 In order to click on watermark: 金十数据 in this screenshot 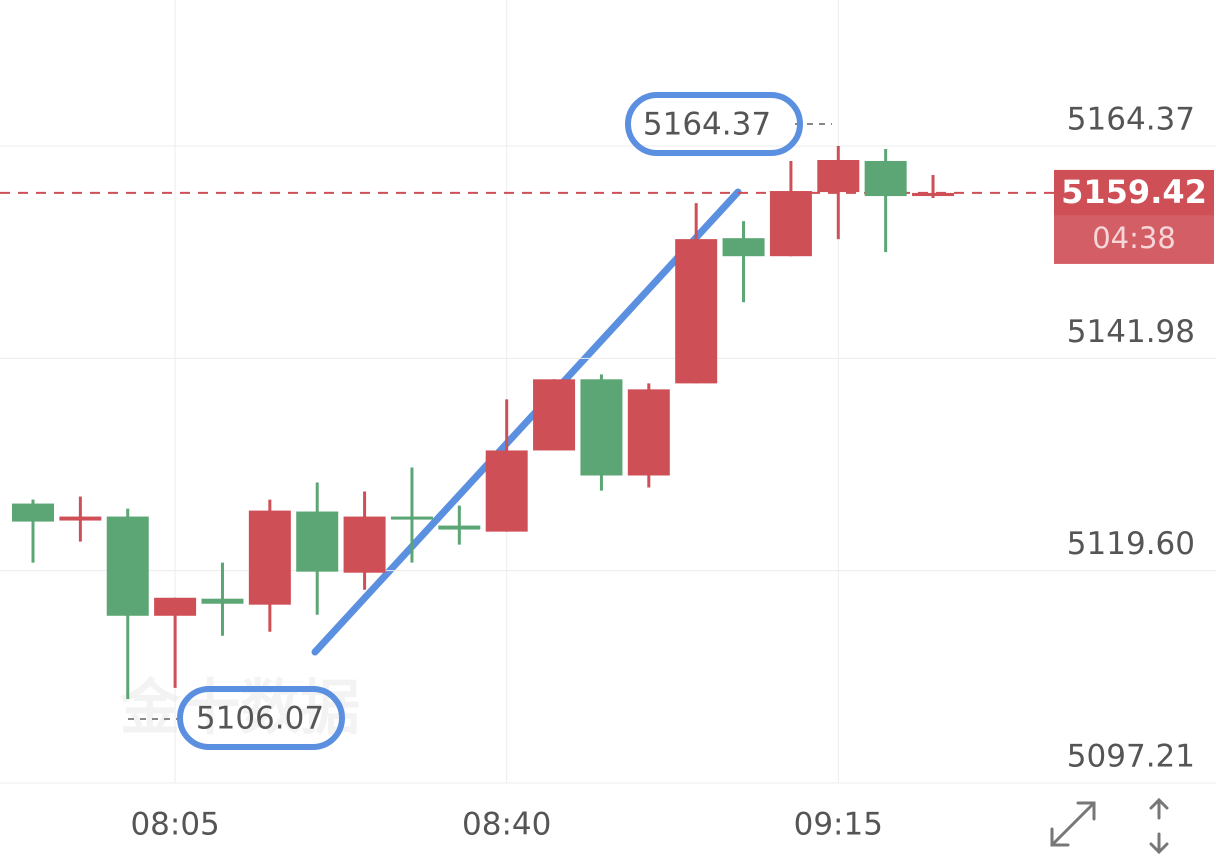, I will do `click(240, 709)`.